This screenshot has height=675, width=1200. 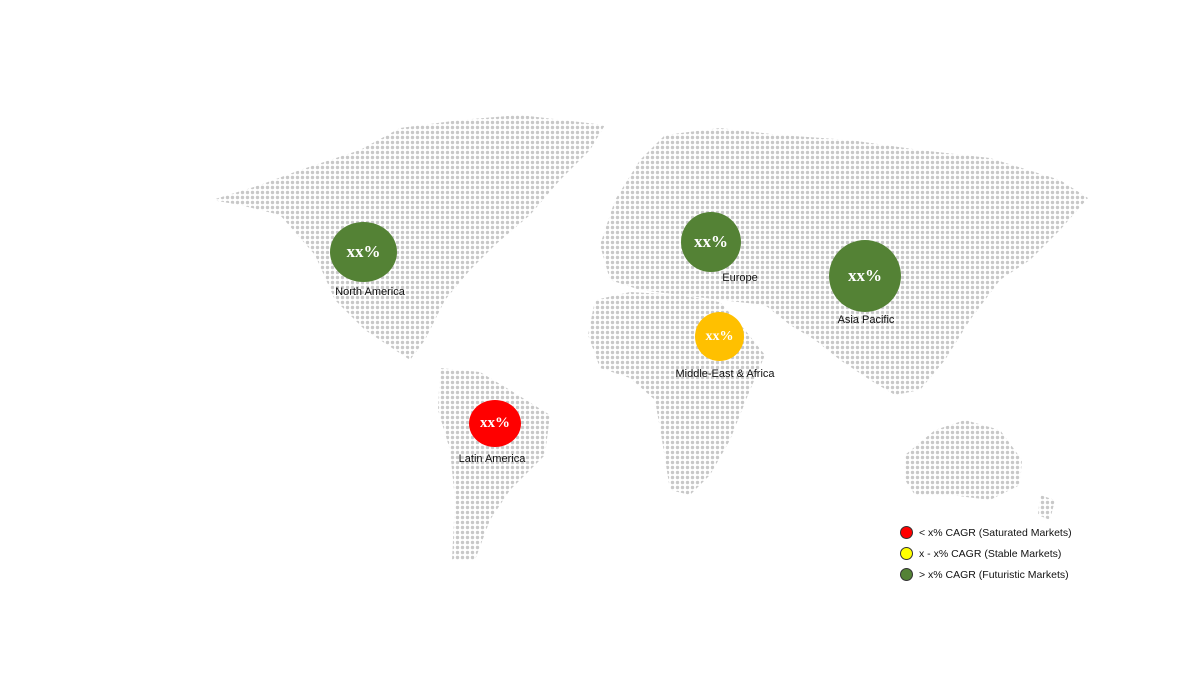 I want to click on bubble-north-america: xx%, so click(x=363, y=252).